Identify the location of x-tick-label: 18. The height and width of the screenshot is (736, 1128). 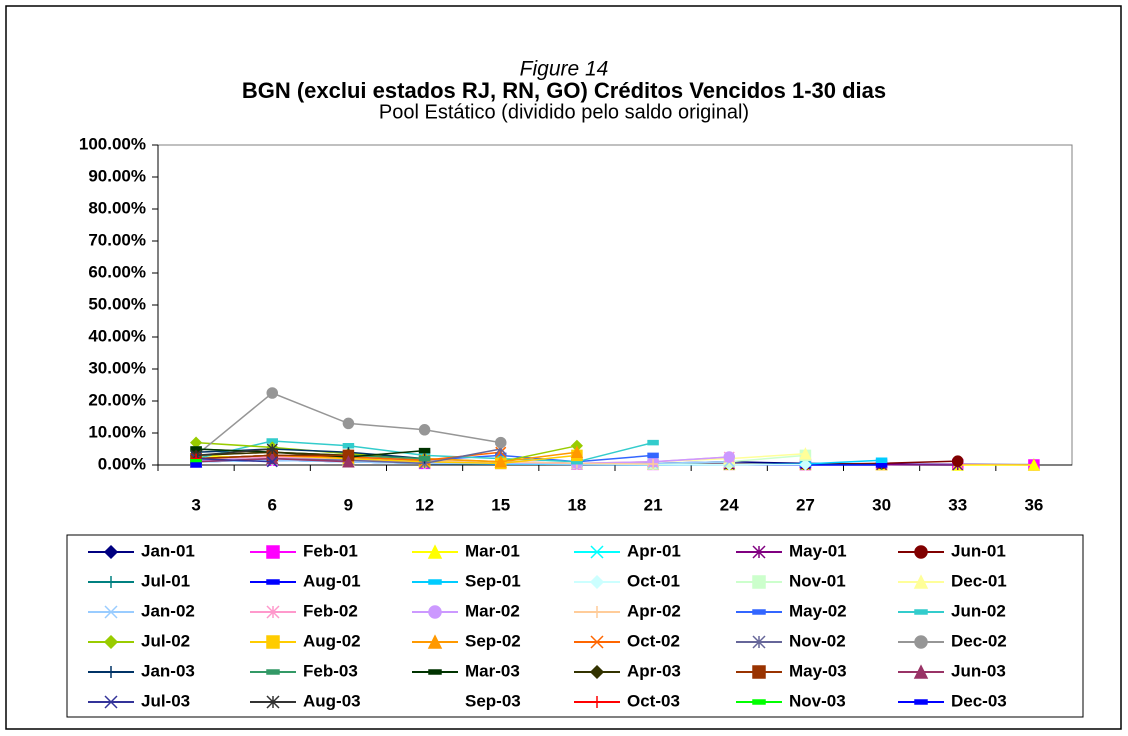
(576, 504).